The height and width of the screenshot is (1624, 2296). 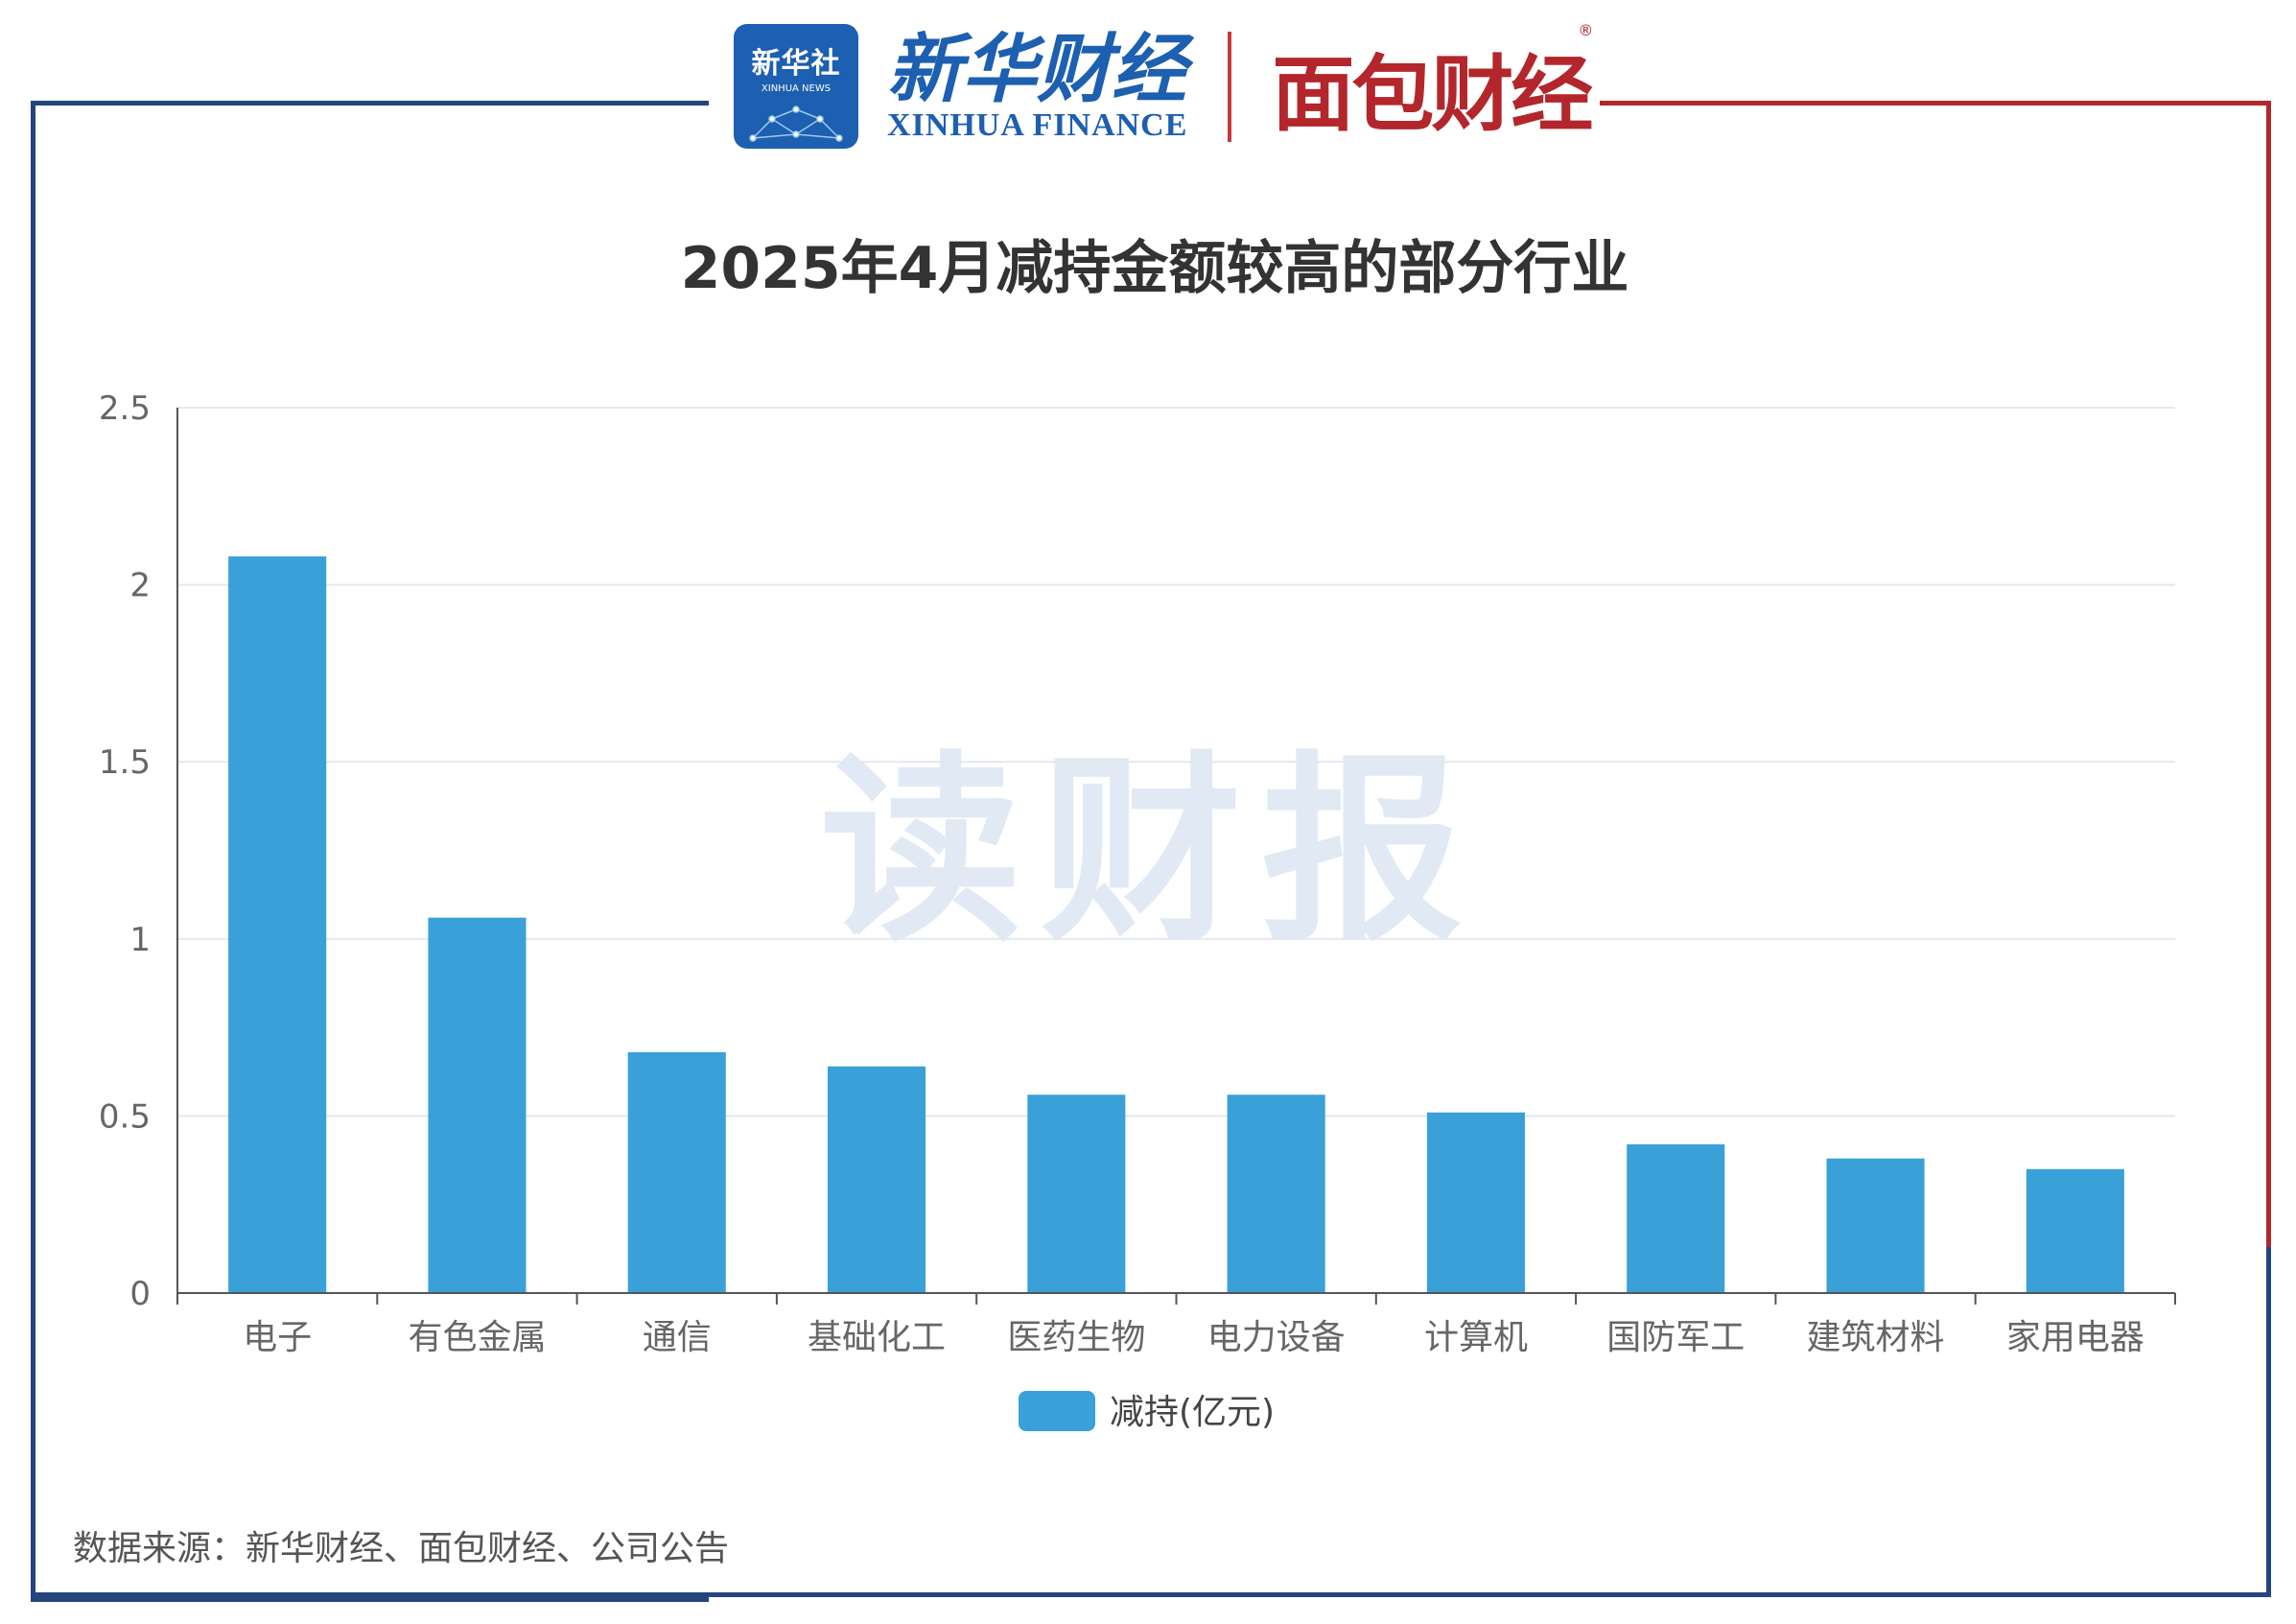 What do you see at coordinates (877, 1337) in the screenshot?
I see `x-tick-label: 基础化工` at bounding box center [877, 1337].